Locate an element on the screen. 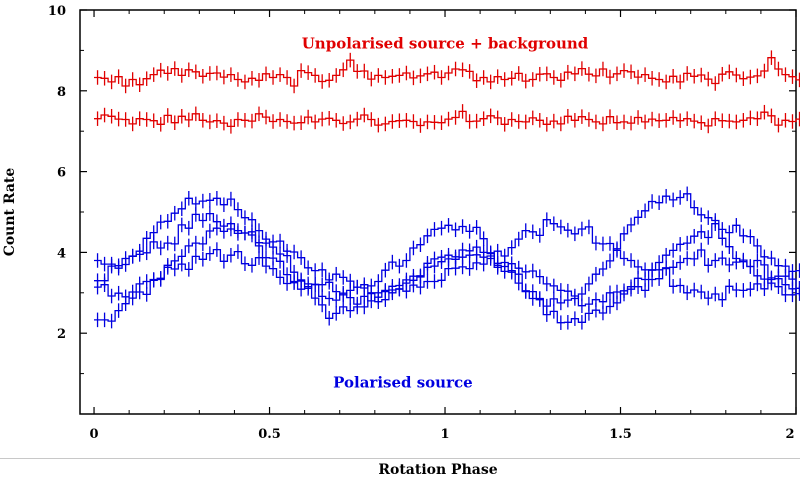 The width and height of the screenshot is (800, 478). y-tick-label: 8 is located at coordinates (61, 92).